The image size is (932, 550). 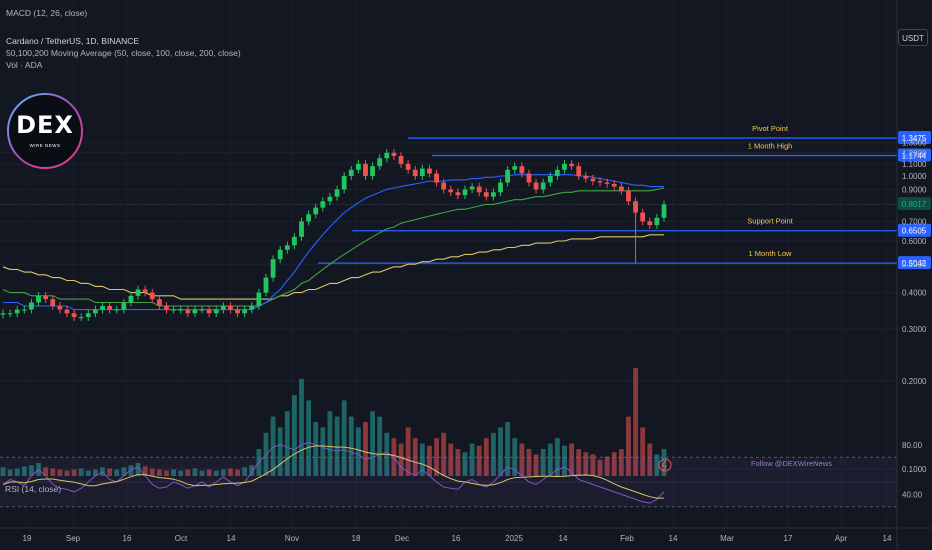 I want to click on volume-legend: Vol · ADA, so click(x=24, y=65).